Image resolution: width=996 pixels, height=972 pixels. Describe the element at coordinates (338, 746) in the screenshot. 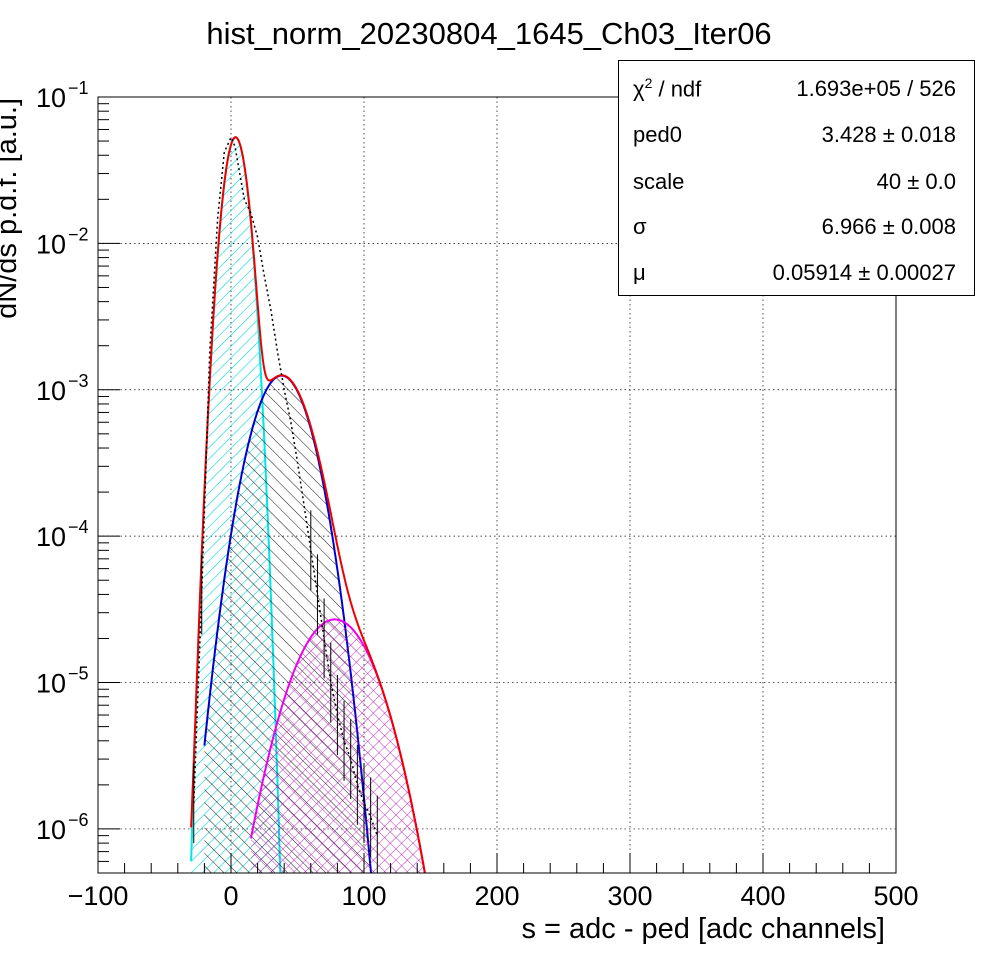

I see `two-pe-curve-fill` at that location.